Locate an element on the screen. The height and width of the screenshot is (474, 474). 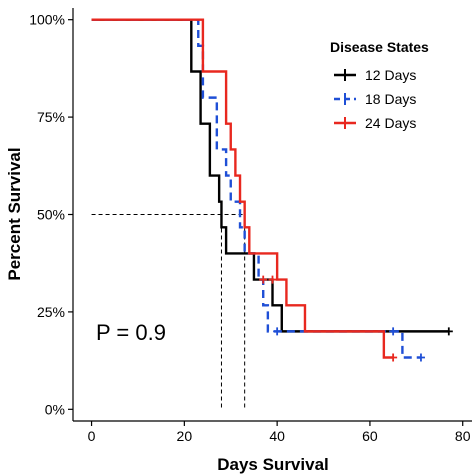
y-tick-label: 50% is located at coordinates (51, 215).